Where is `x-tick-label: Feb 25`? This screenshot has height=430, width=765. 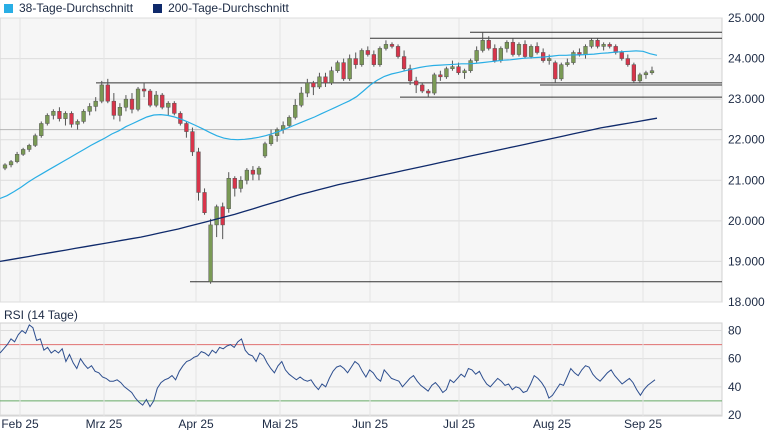 x-tick-label: Feb 25 is located at coordinates (20, 423).